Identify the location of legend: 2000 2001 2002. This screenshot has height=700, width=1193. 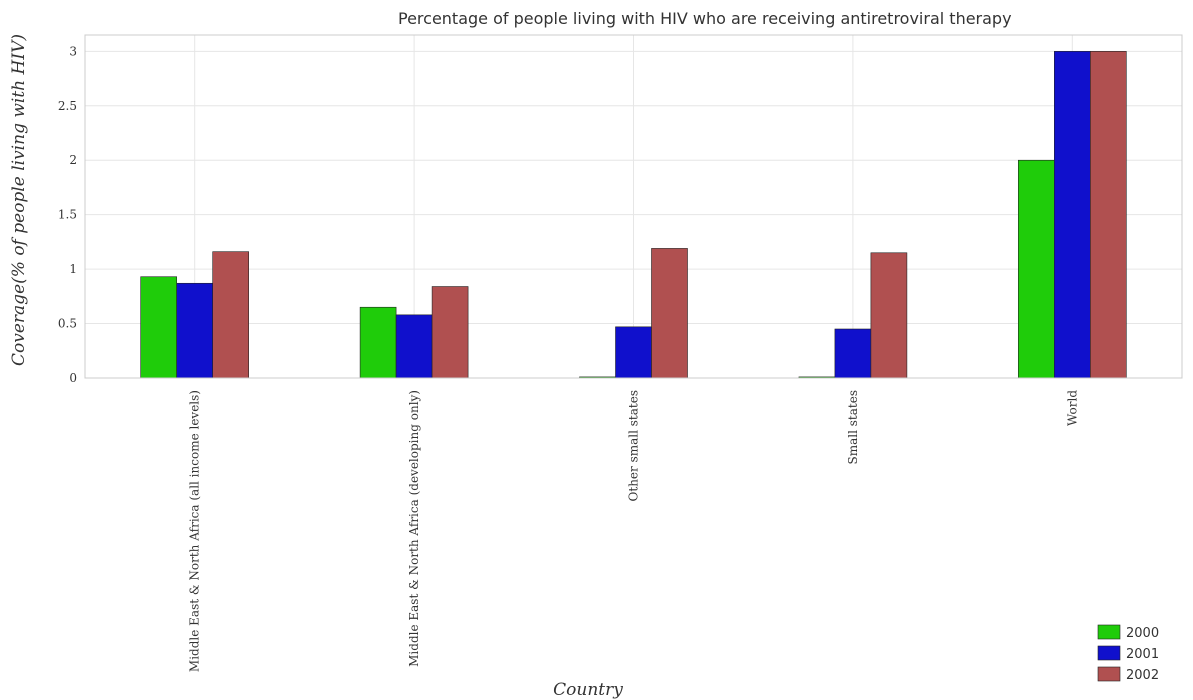
(1128, 653).